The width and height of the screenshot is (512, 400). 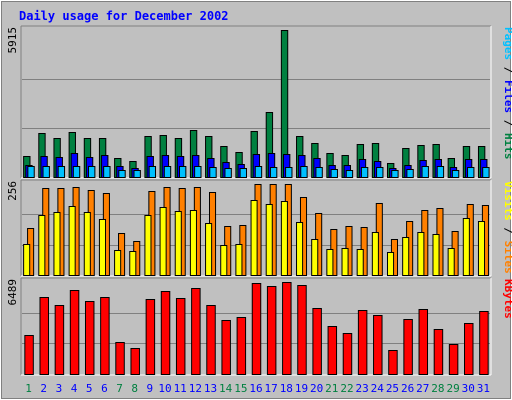 I want to click on day-label: 21, so click(x=331, y=388).